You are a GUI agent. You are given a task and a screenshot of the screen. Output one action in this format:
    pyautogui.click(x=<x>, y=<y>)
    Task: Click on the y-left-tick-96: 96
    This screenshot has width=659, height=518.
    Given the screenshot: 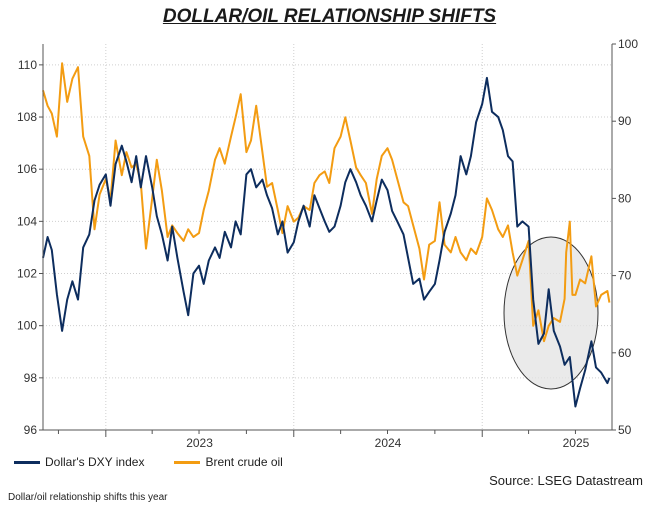 What is the action you would take?
    pyautogui.click(x=31, y=430)
    